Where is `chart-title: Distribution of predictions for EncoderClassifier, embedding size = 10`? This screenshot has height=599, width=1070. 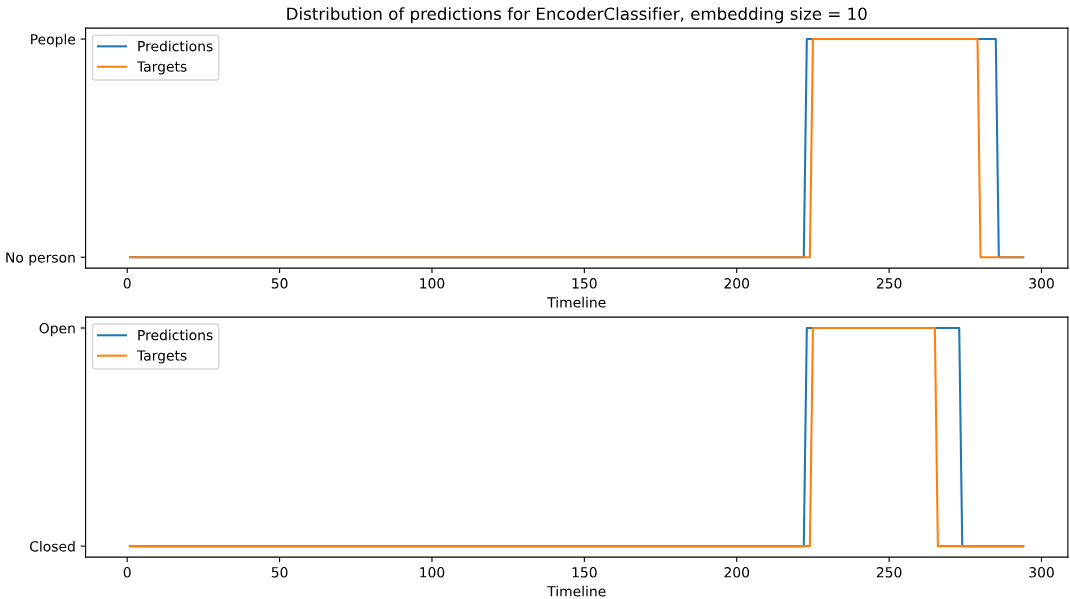
chart-title: Distribution of predictions for EncoderClassifier, embedding size = 10 is located at coordinates (577, 15).